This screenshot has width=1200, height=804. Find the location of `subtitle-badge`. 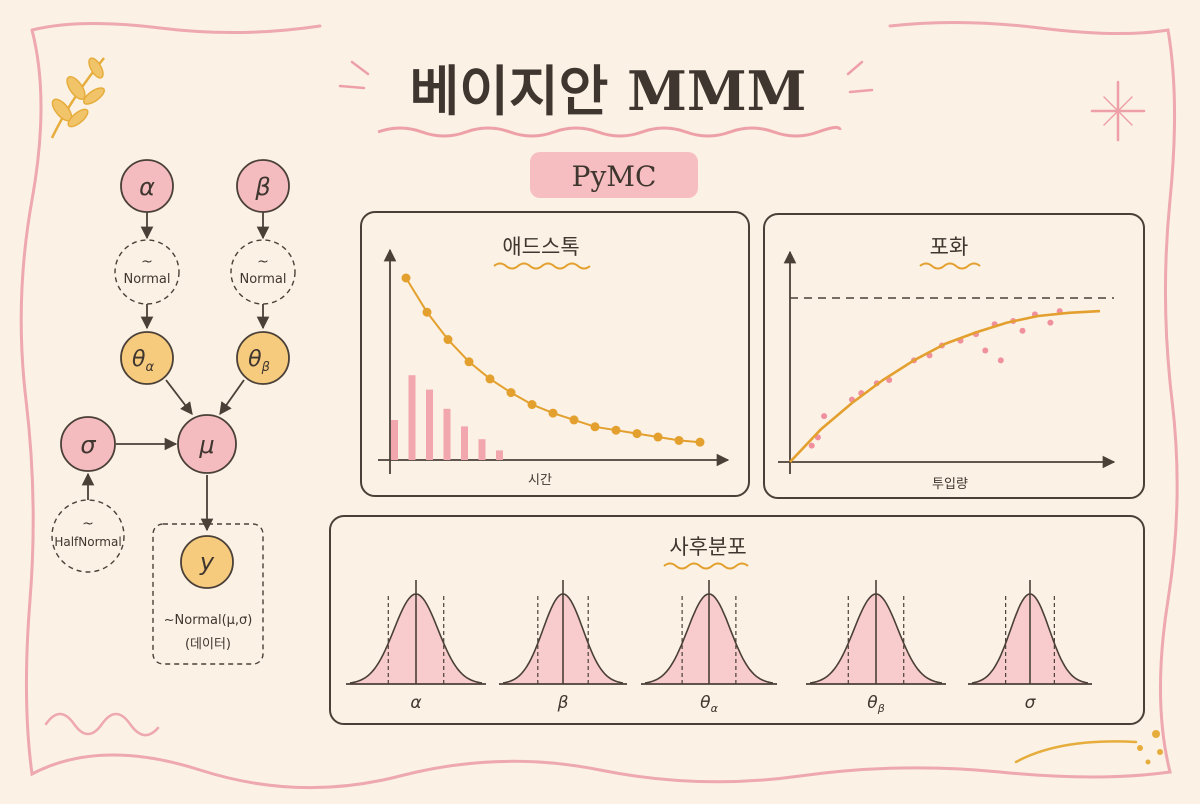

subtitle-badge is located at coordinates (614, 175).